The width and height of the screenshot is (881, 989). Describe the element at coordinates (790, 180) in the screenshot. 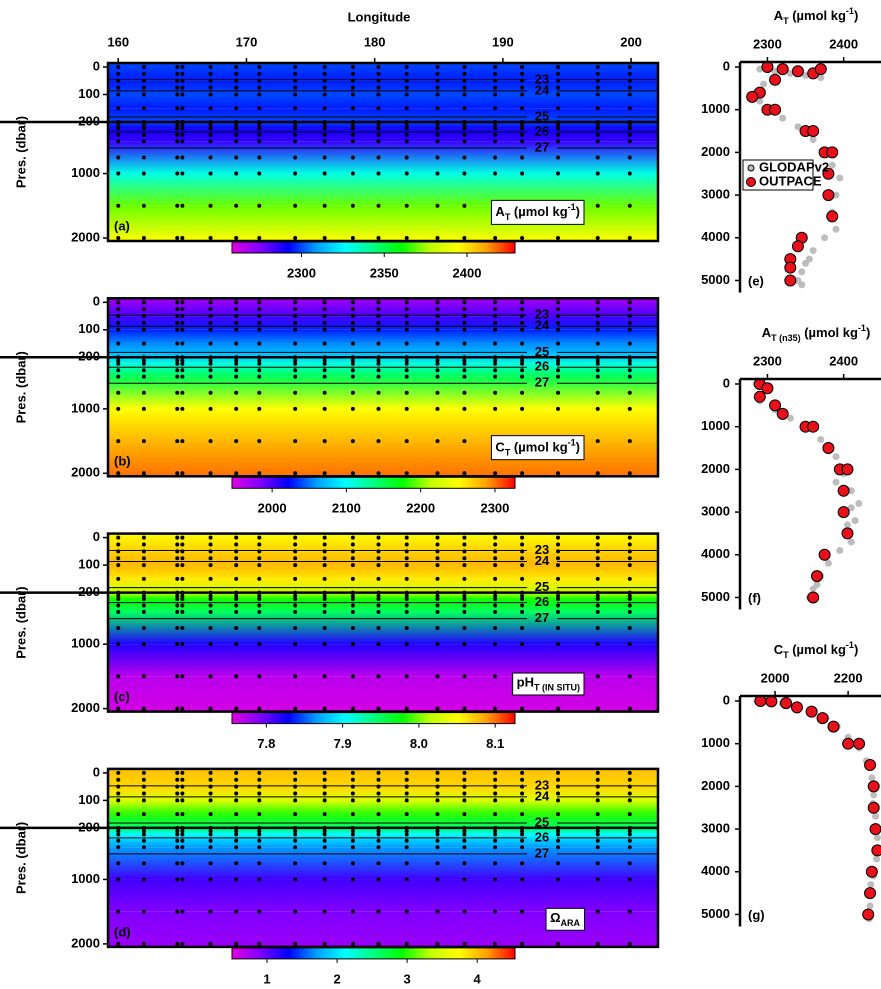

I see `legend-label: OUTPACE` at that location.